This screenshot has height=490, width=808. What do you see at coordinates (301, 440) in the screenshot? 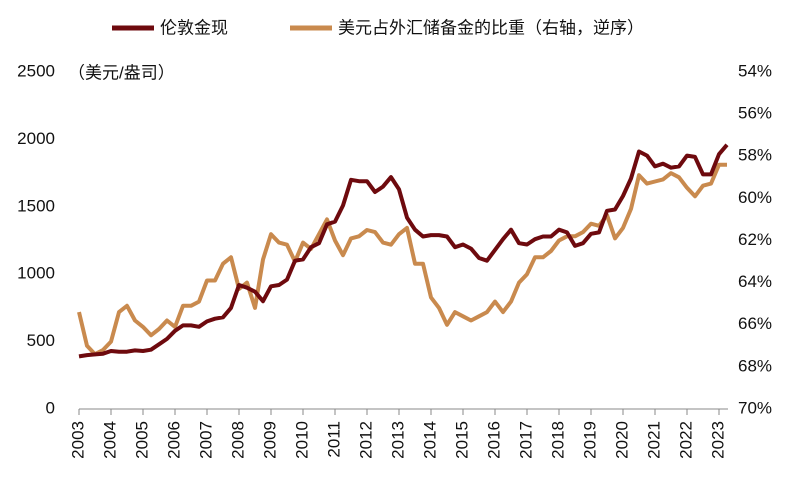
I see `x-tick-label: 2010` at bounding box center [301, 440].